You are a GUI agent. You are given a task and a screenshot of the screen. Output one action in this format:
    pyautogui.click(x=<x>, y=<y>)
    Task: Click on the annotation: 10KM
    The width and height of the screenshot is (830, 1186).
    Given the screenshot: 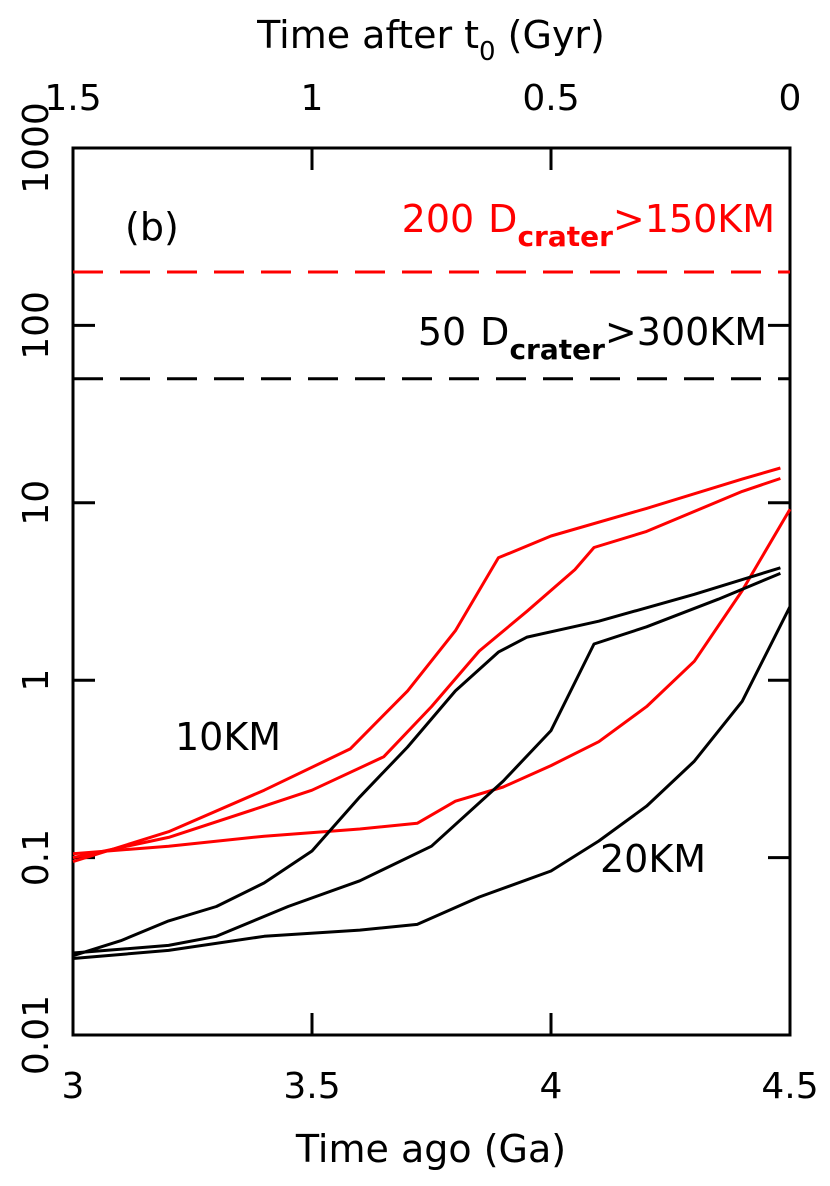 What is the action you would take?
    pyautogui.click(x=228, y=737)
    